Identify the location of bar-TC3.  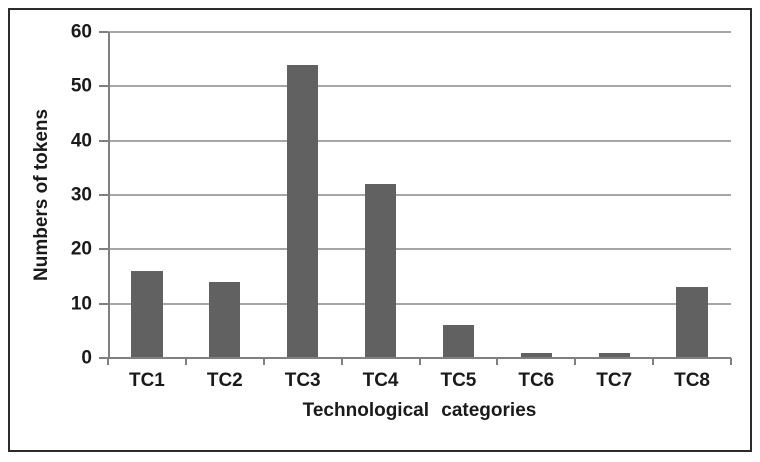
(303, 211).